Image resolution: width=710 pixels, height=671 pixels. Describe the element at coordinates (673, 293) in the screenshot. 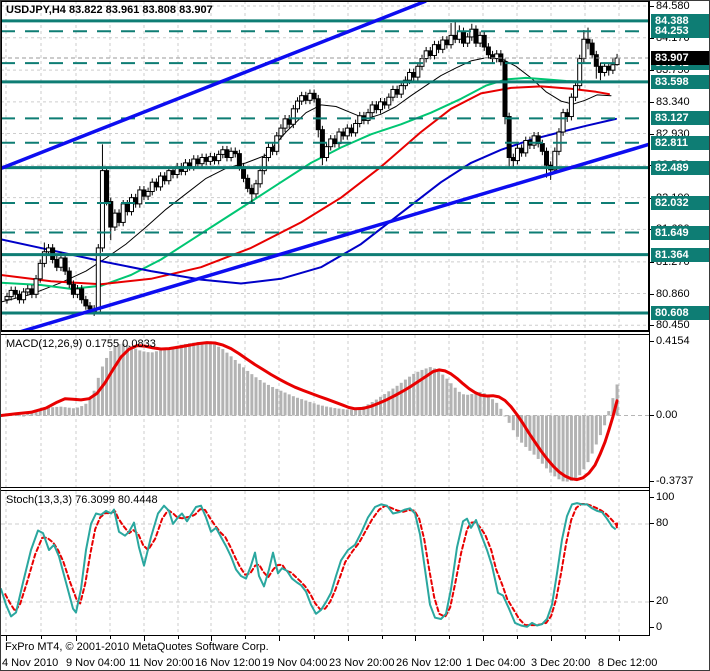

I see `axis-price-label: 80.860` at that location.